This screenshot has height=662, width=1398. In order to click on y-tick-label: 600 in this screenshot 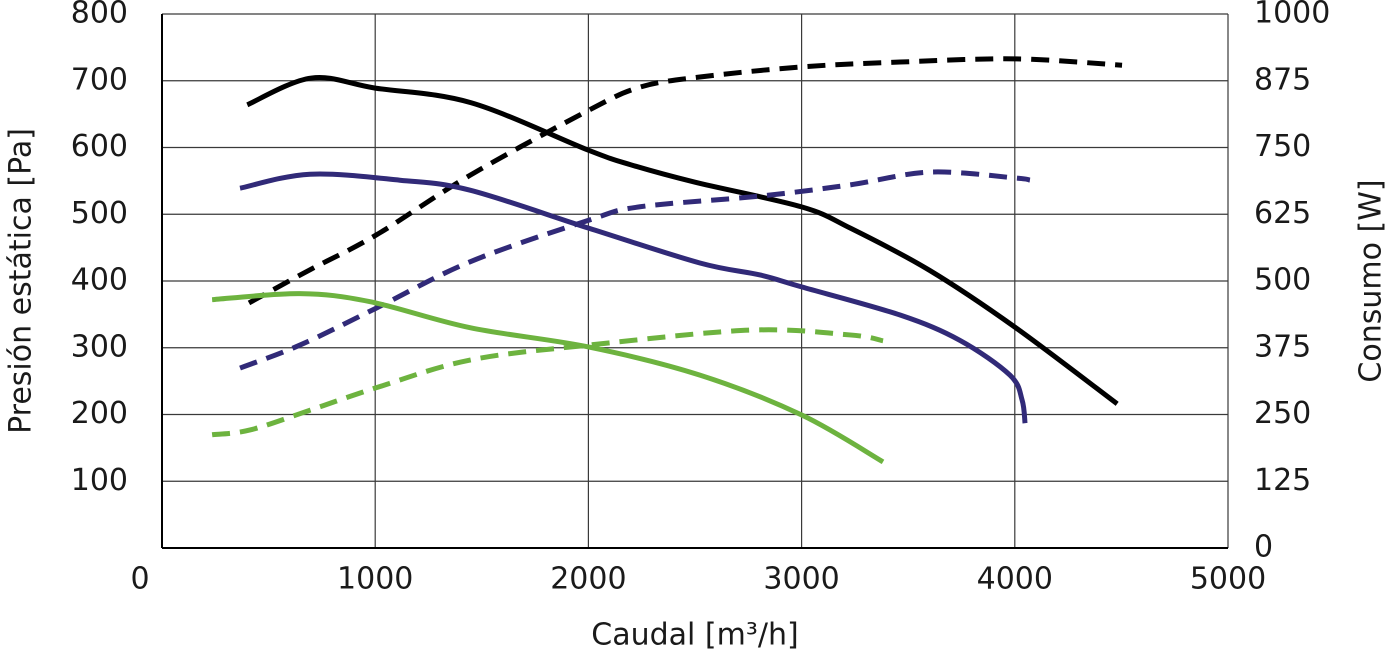, I will do `click(99, 146)`.